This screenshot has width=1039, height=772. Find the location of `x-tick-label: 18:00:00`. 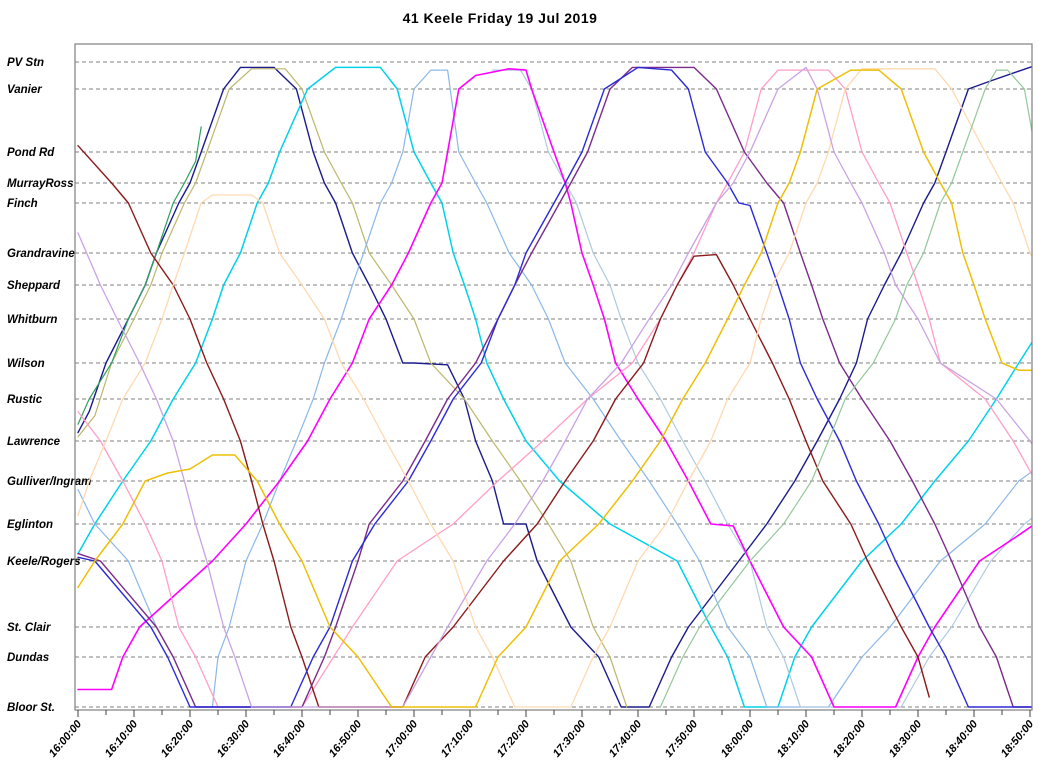

x-tick-label: 18:00:00 is located at coordinates (738, 739).